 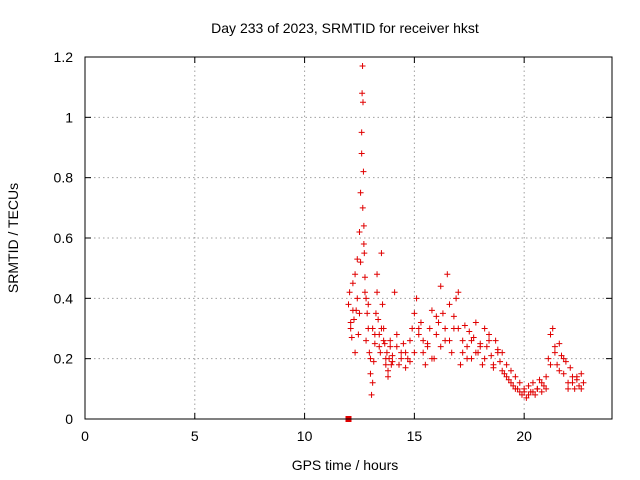 I want to click on y-axis-label: SRMTID / TECUs, so click(x=13, y=238).